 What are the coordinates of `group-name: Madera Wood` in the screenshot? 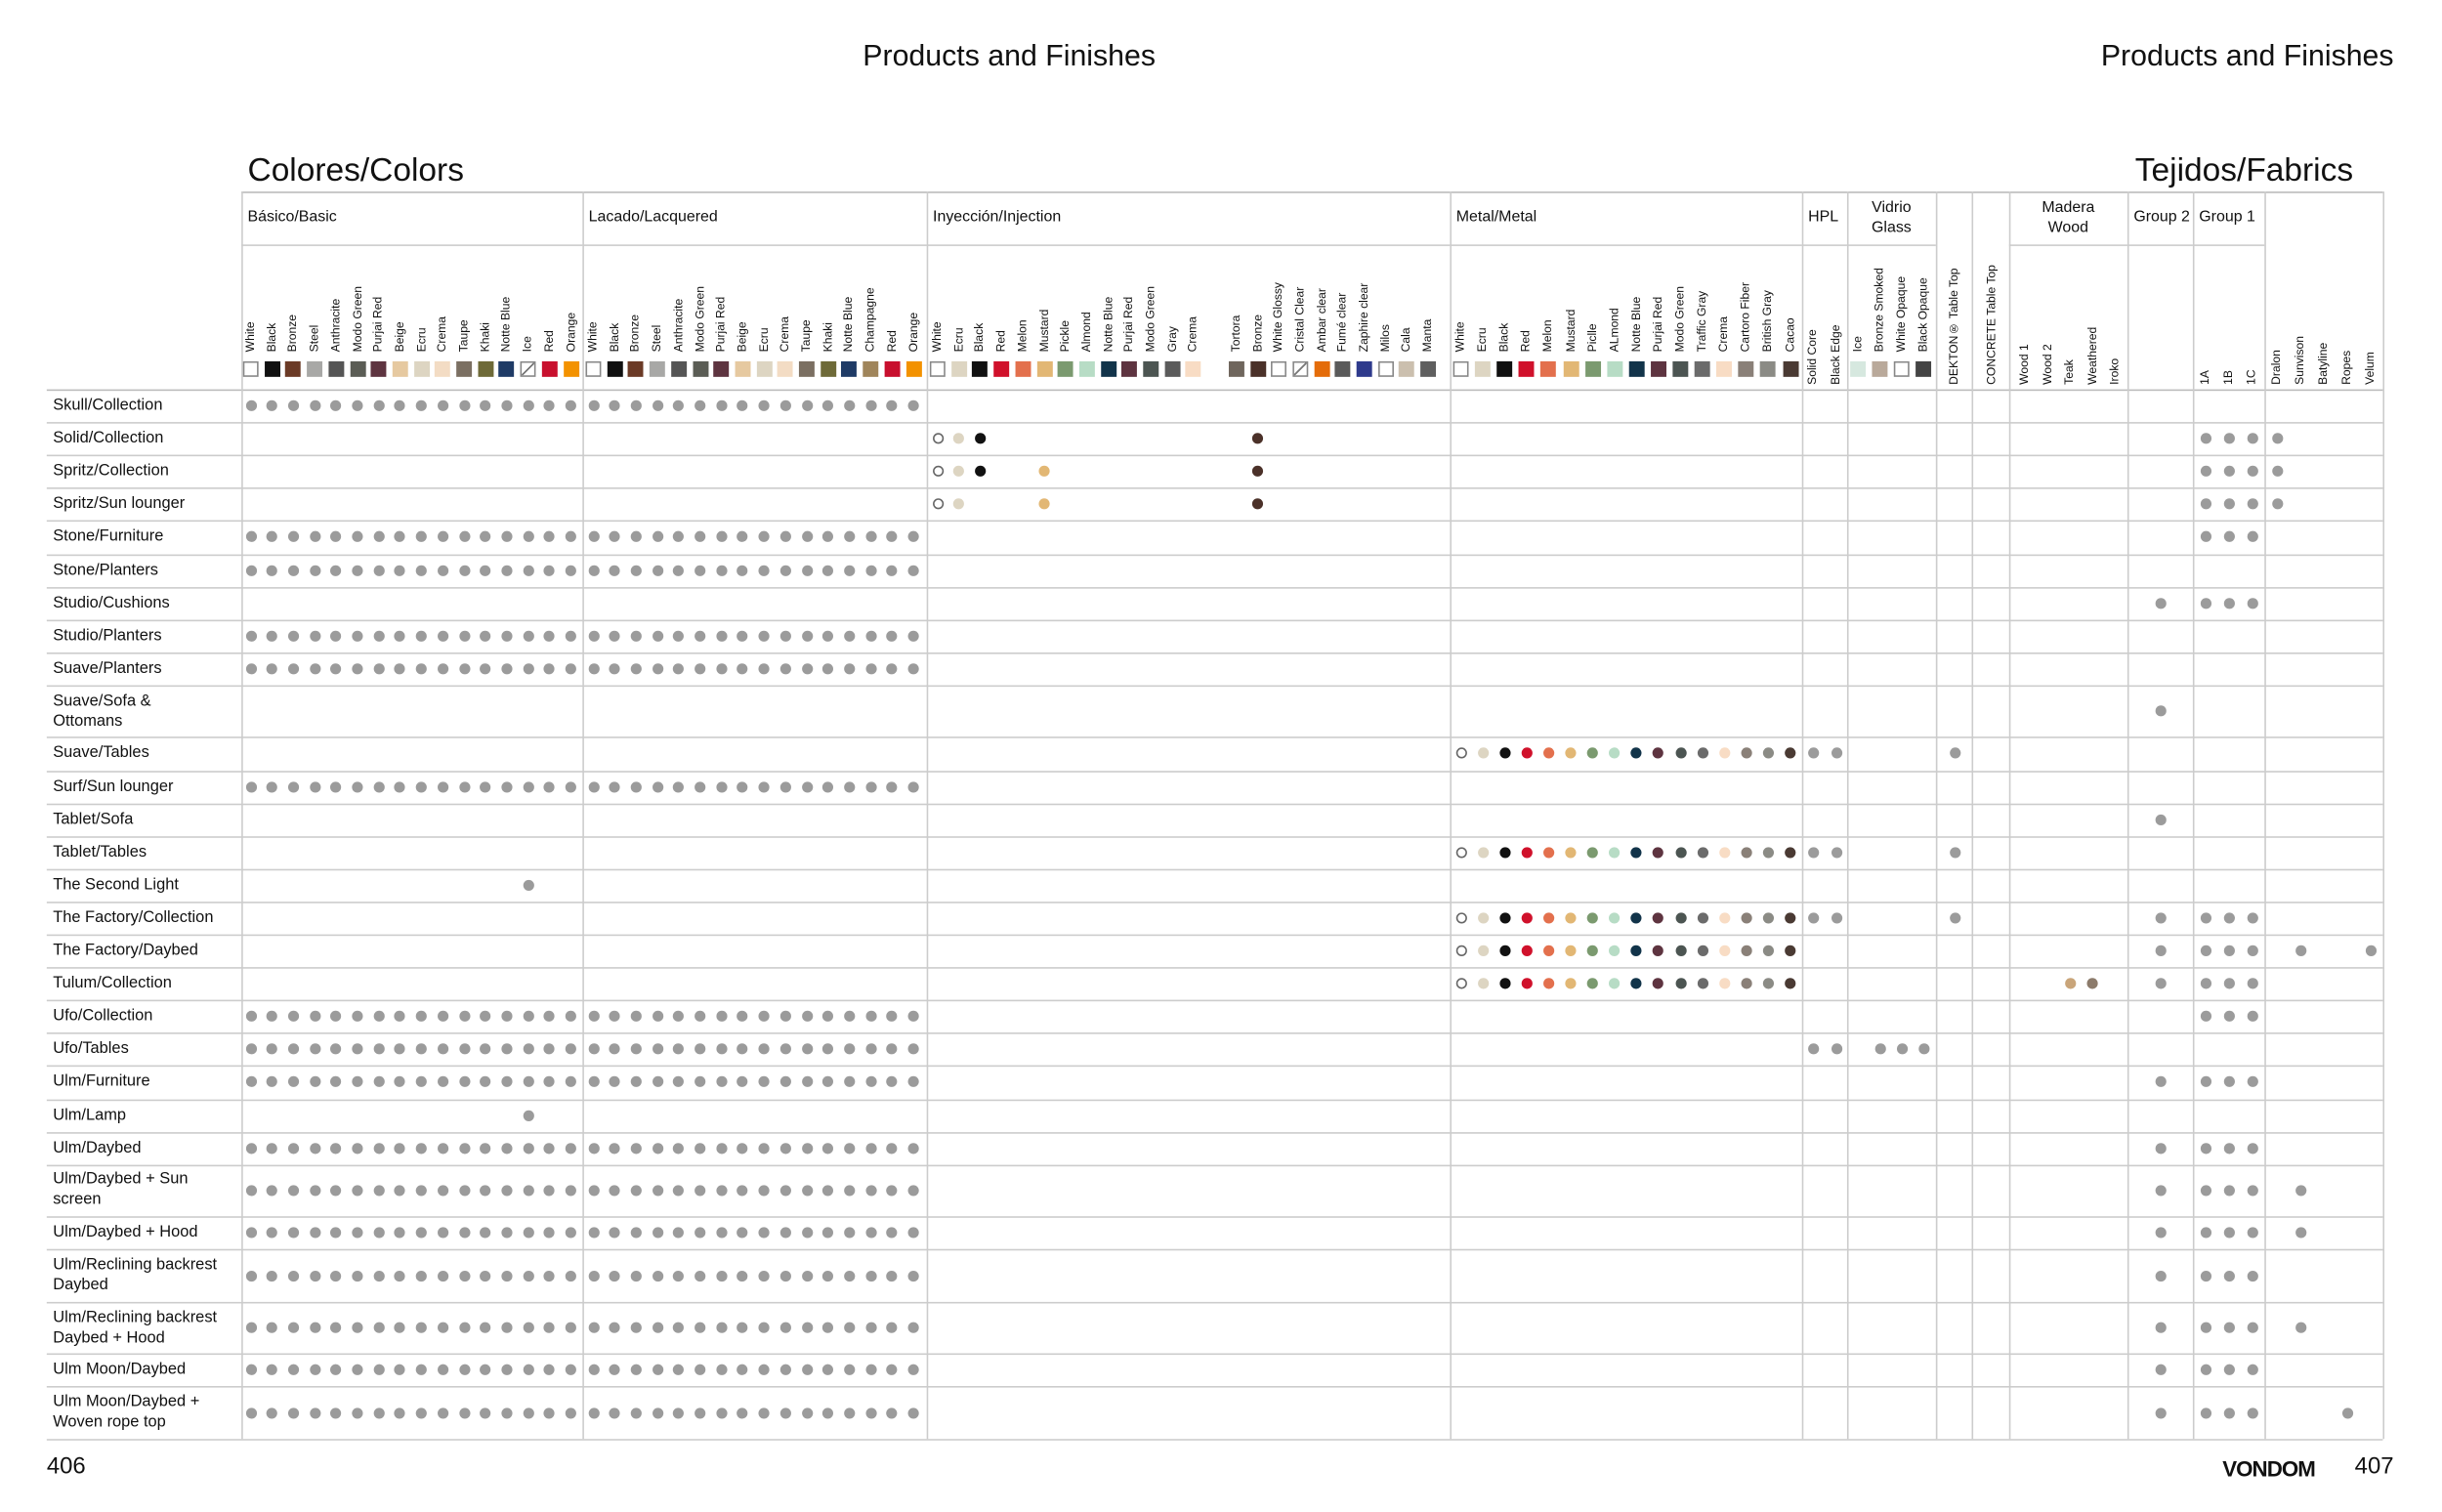 It's located at (2068, 218).